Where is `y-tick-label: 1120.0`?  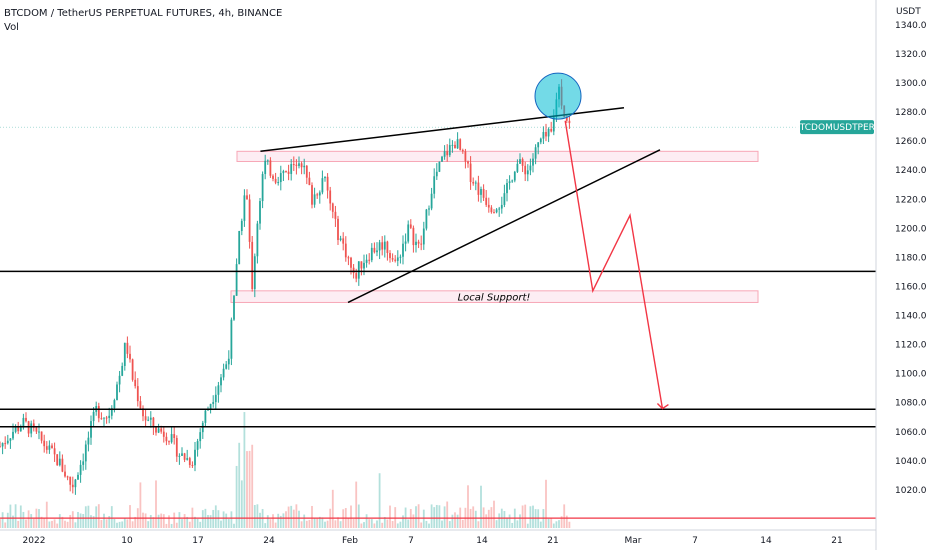 y-tick-label: 1120.0 is located at coordinates (911, 346).